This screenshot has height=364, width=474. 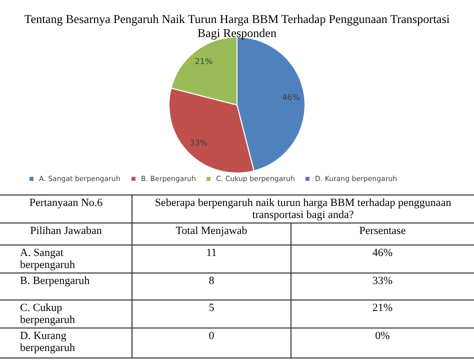 What do you see at coordinates (66, 203) in the screenshot?
I see `text: Pertanyaan No.6` at bounding box center [66, 203].